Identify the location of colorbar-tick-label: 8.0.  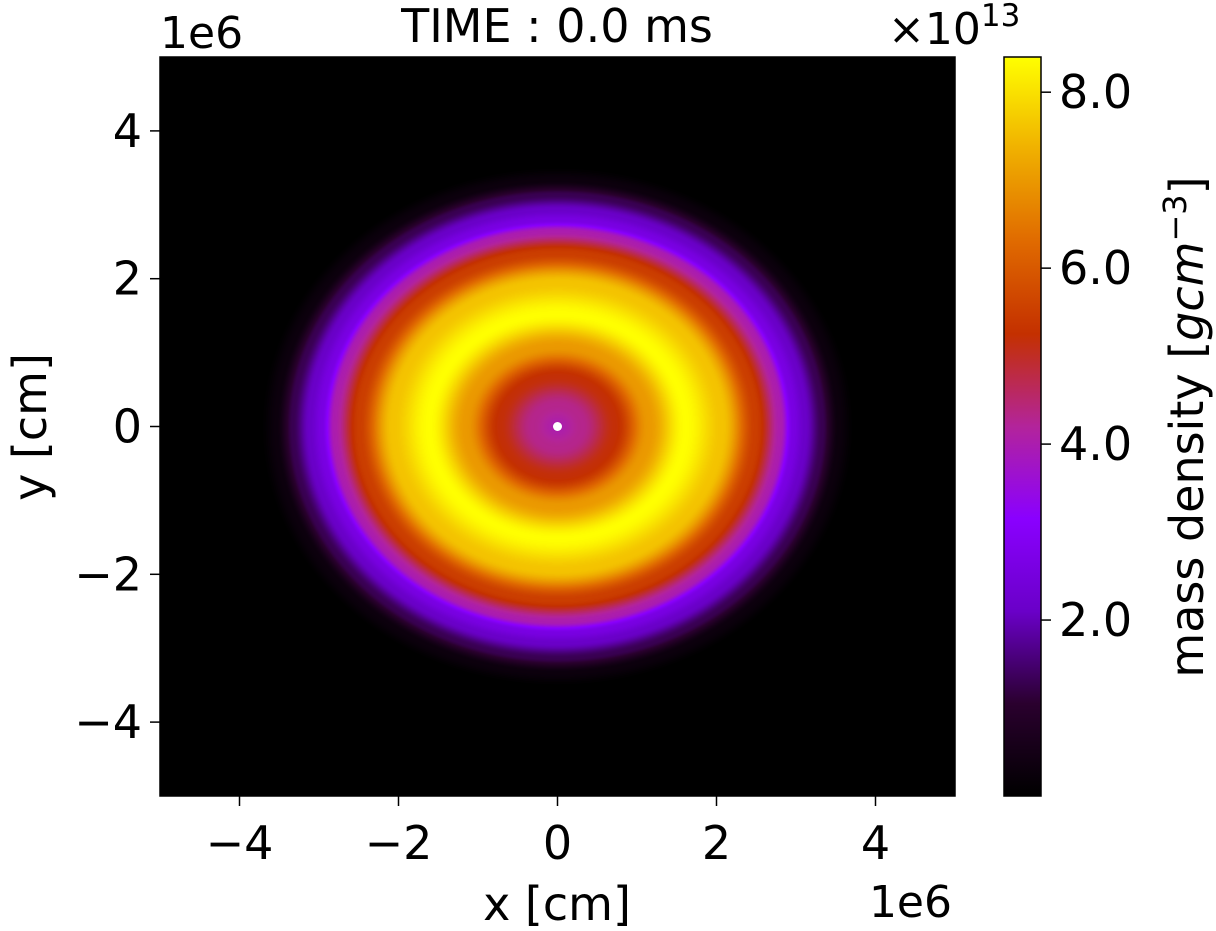
(1095, 92).